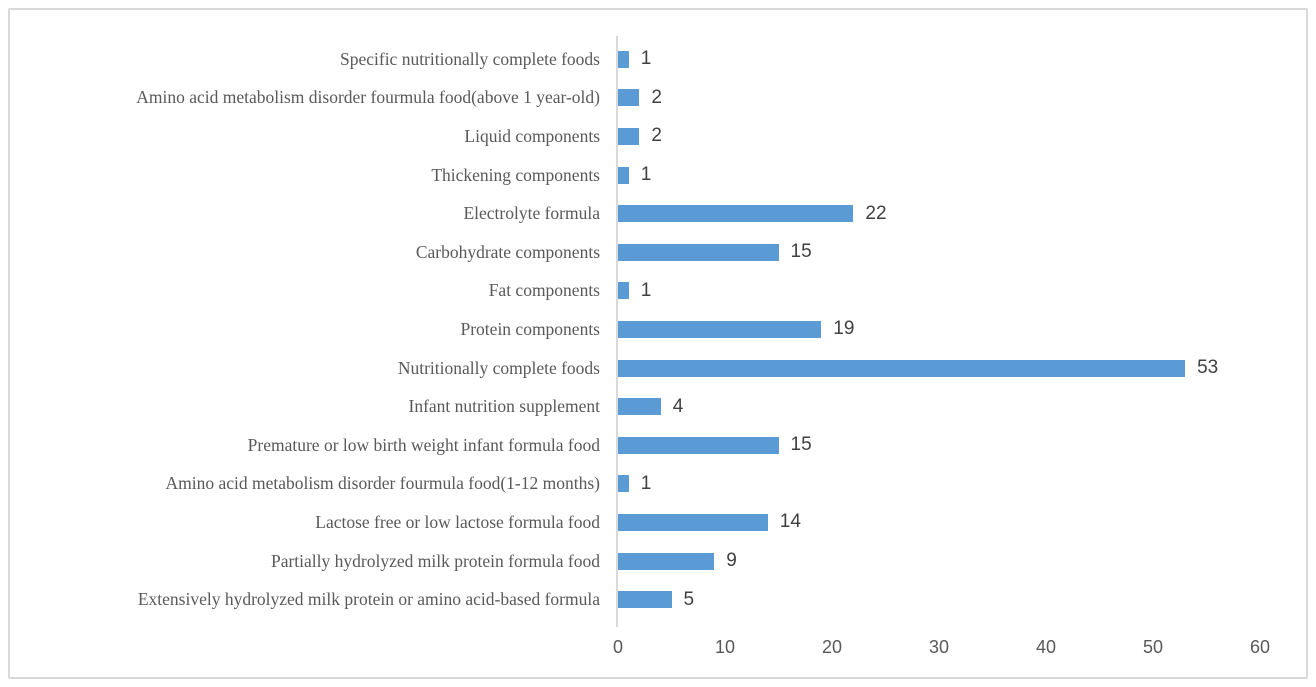 This screenshot has height=687, width=1316. What do you see at coordinates (939, 213) in the screenshot?
I see `bar-area: 22` at bounding box center [939, 213].